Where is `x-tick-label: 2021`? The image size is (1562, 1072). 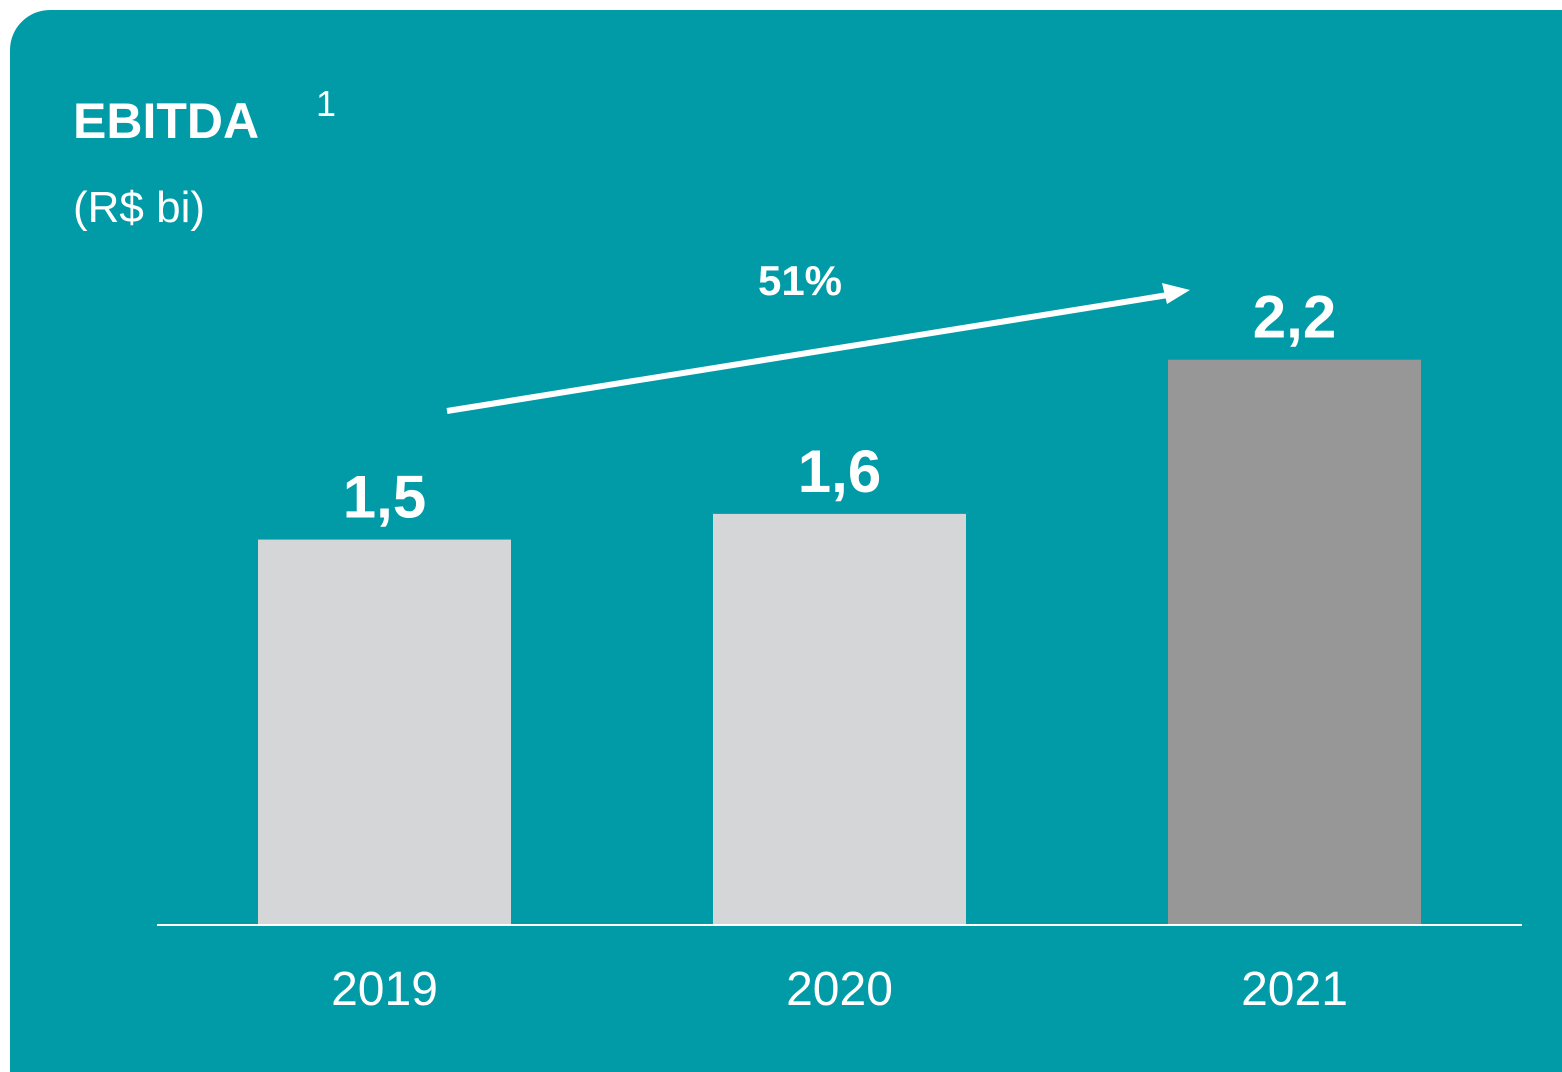 x-tick-label: 2021 is located at coordinates (1294, 989).